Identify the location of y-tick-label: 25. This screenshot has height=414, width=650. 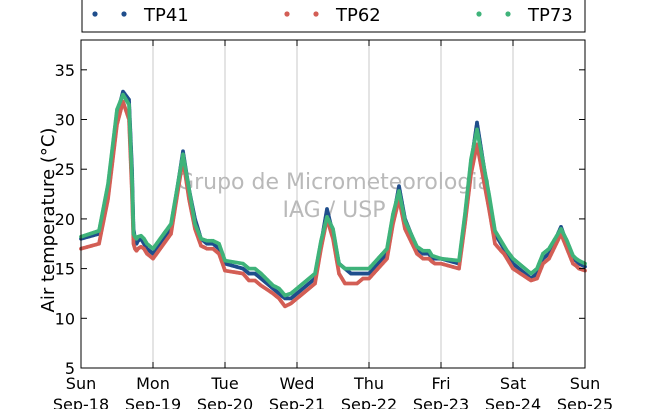
(65, 169).